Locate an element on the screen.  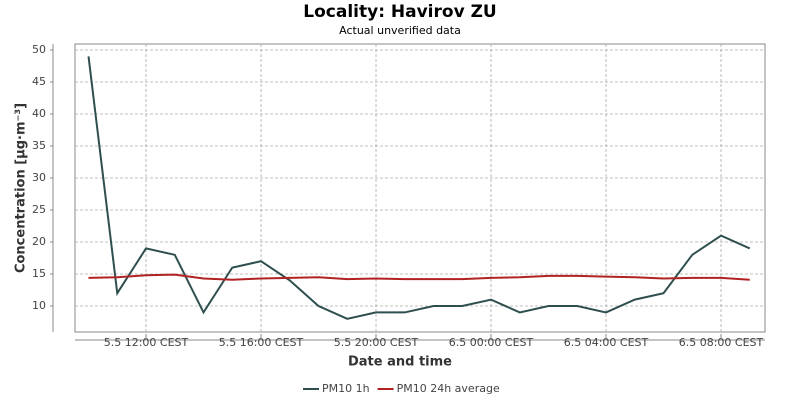
x-tick-label: 5.5 20:00 CEST is located at coordinates (376, 342).